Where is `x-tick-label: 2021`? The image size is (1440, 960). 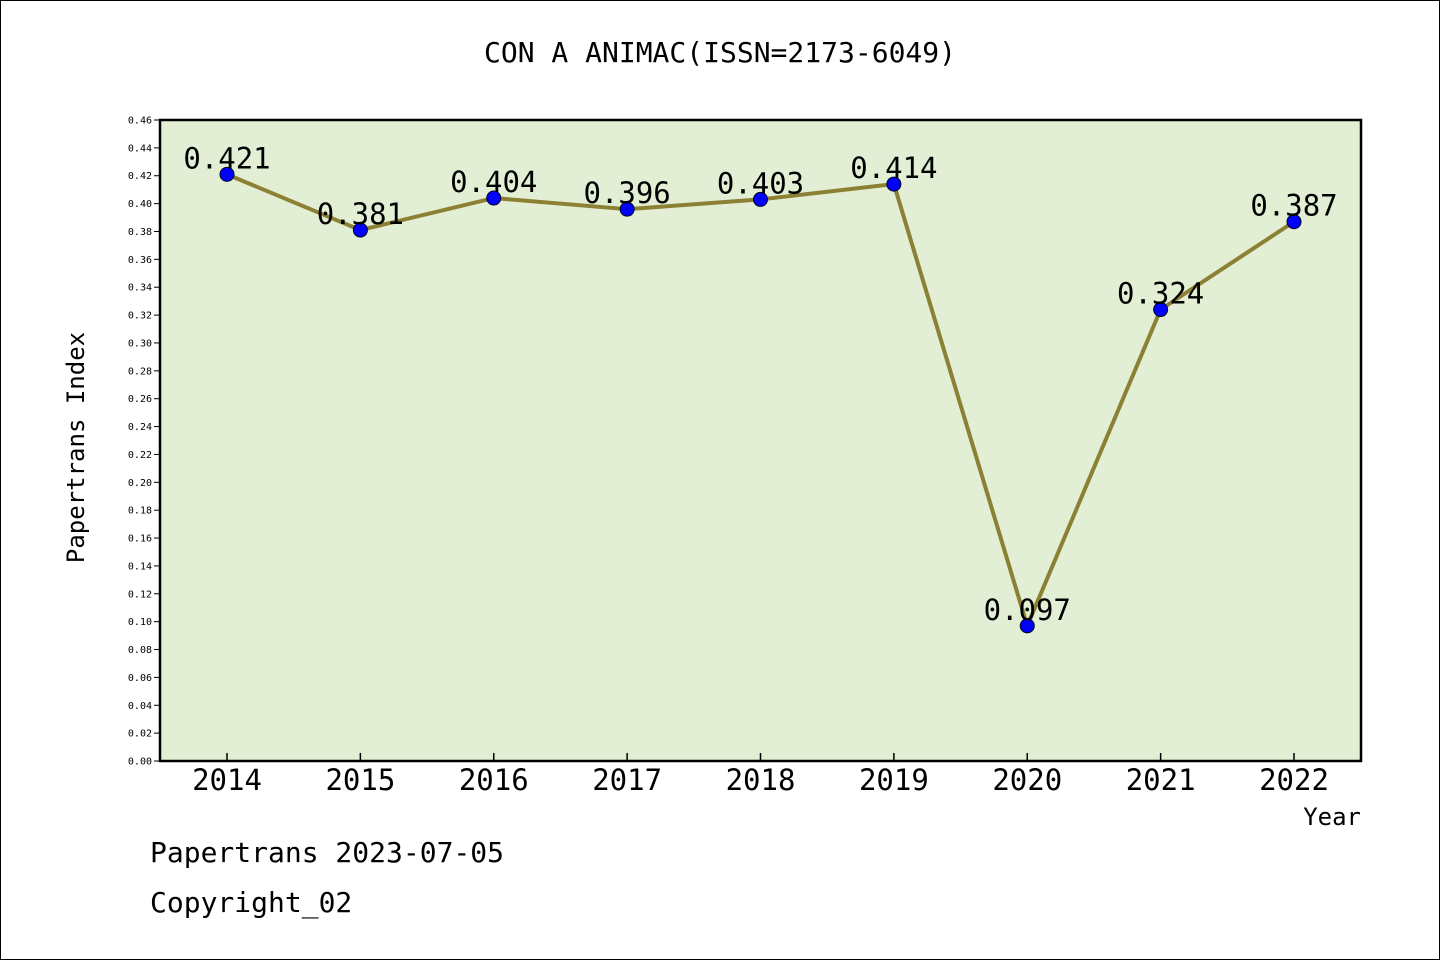 x-tick-label: 2021 is located at coordinates (1161, 780).